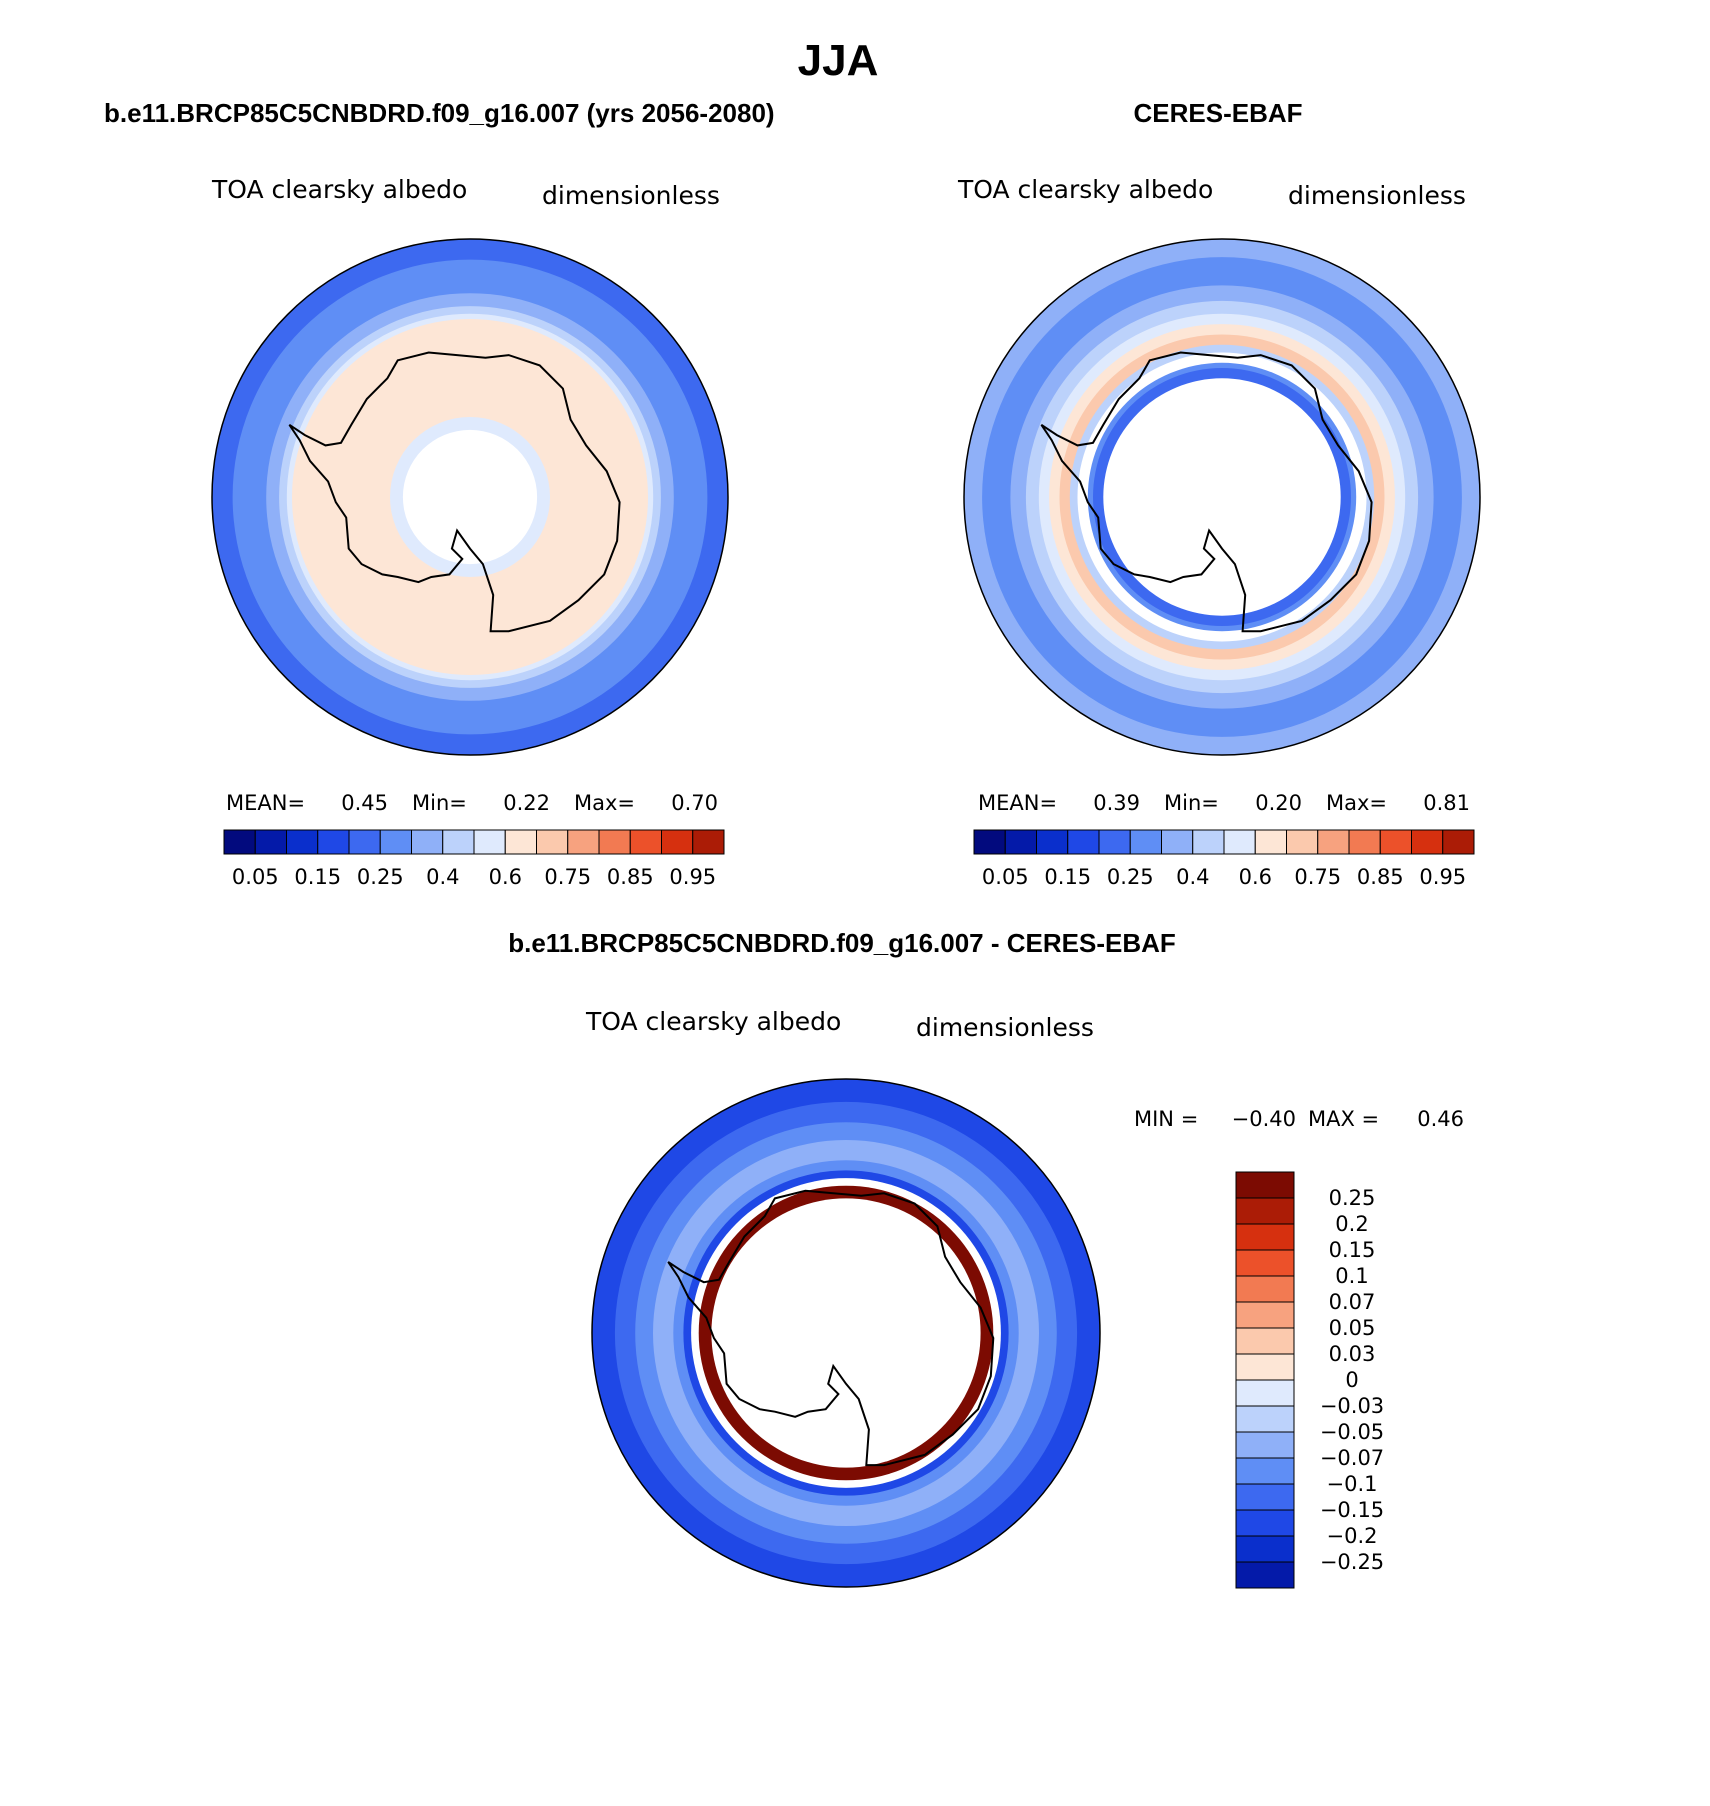  What do you see at coordinates (1166, 1119) in the screenshot?
I see `diff-stat-0: MIN =` at bounding box center [1166, 1119].